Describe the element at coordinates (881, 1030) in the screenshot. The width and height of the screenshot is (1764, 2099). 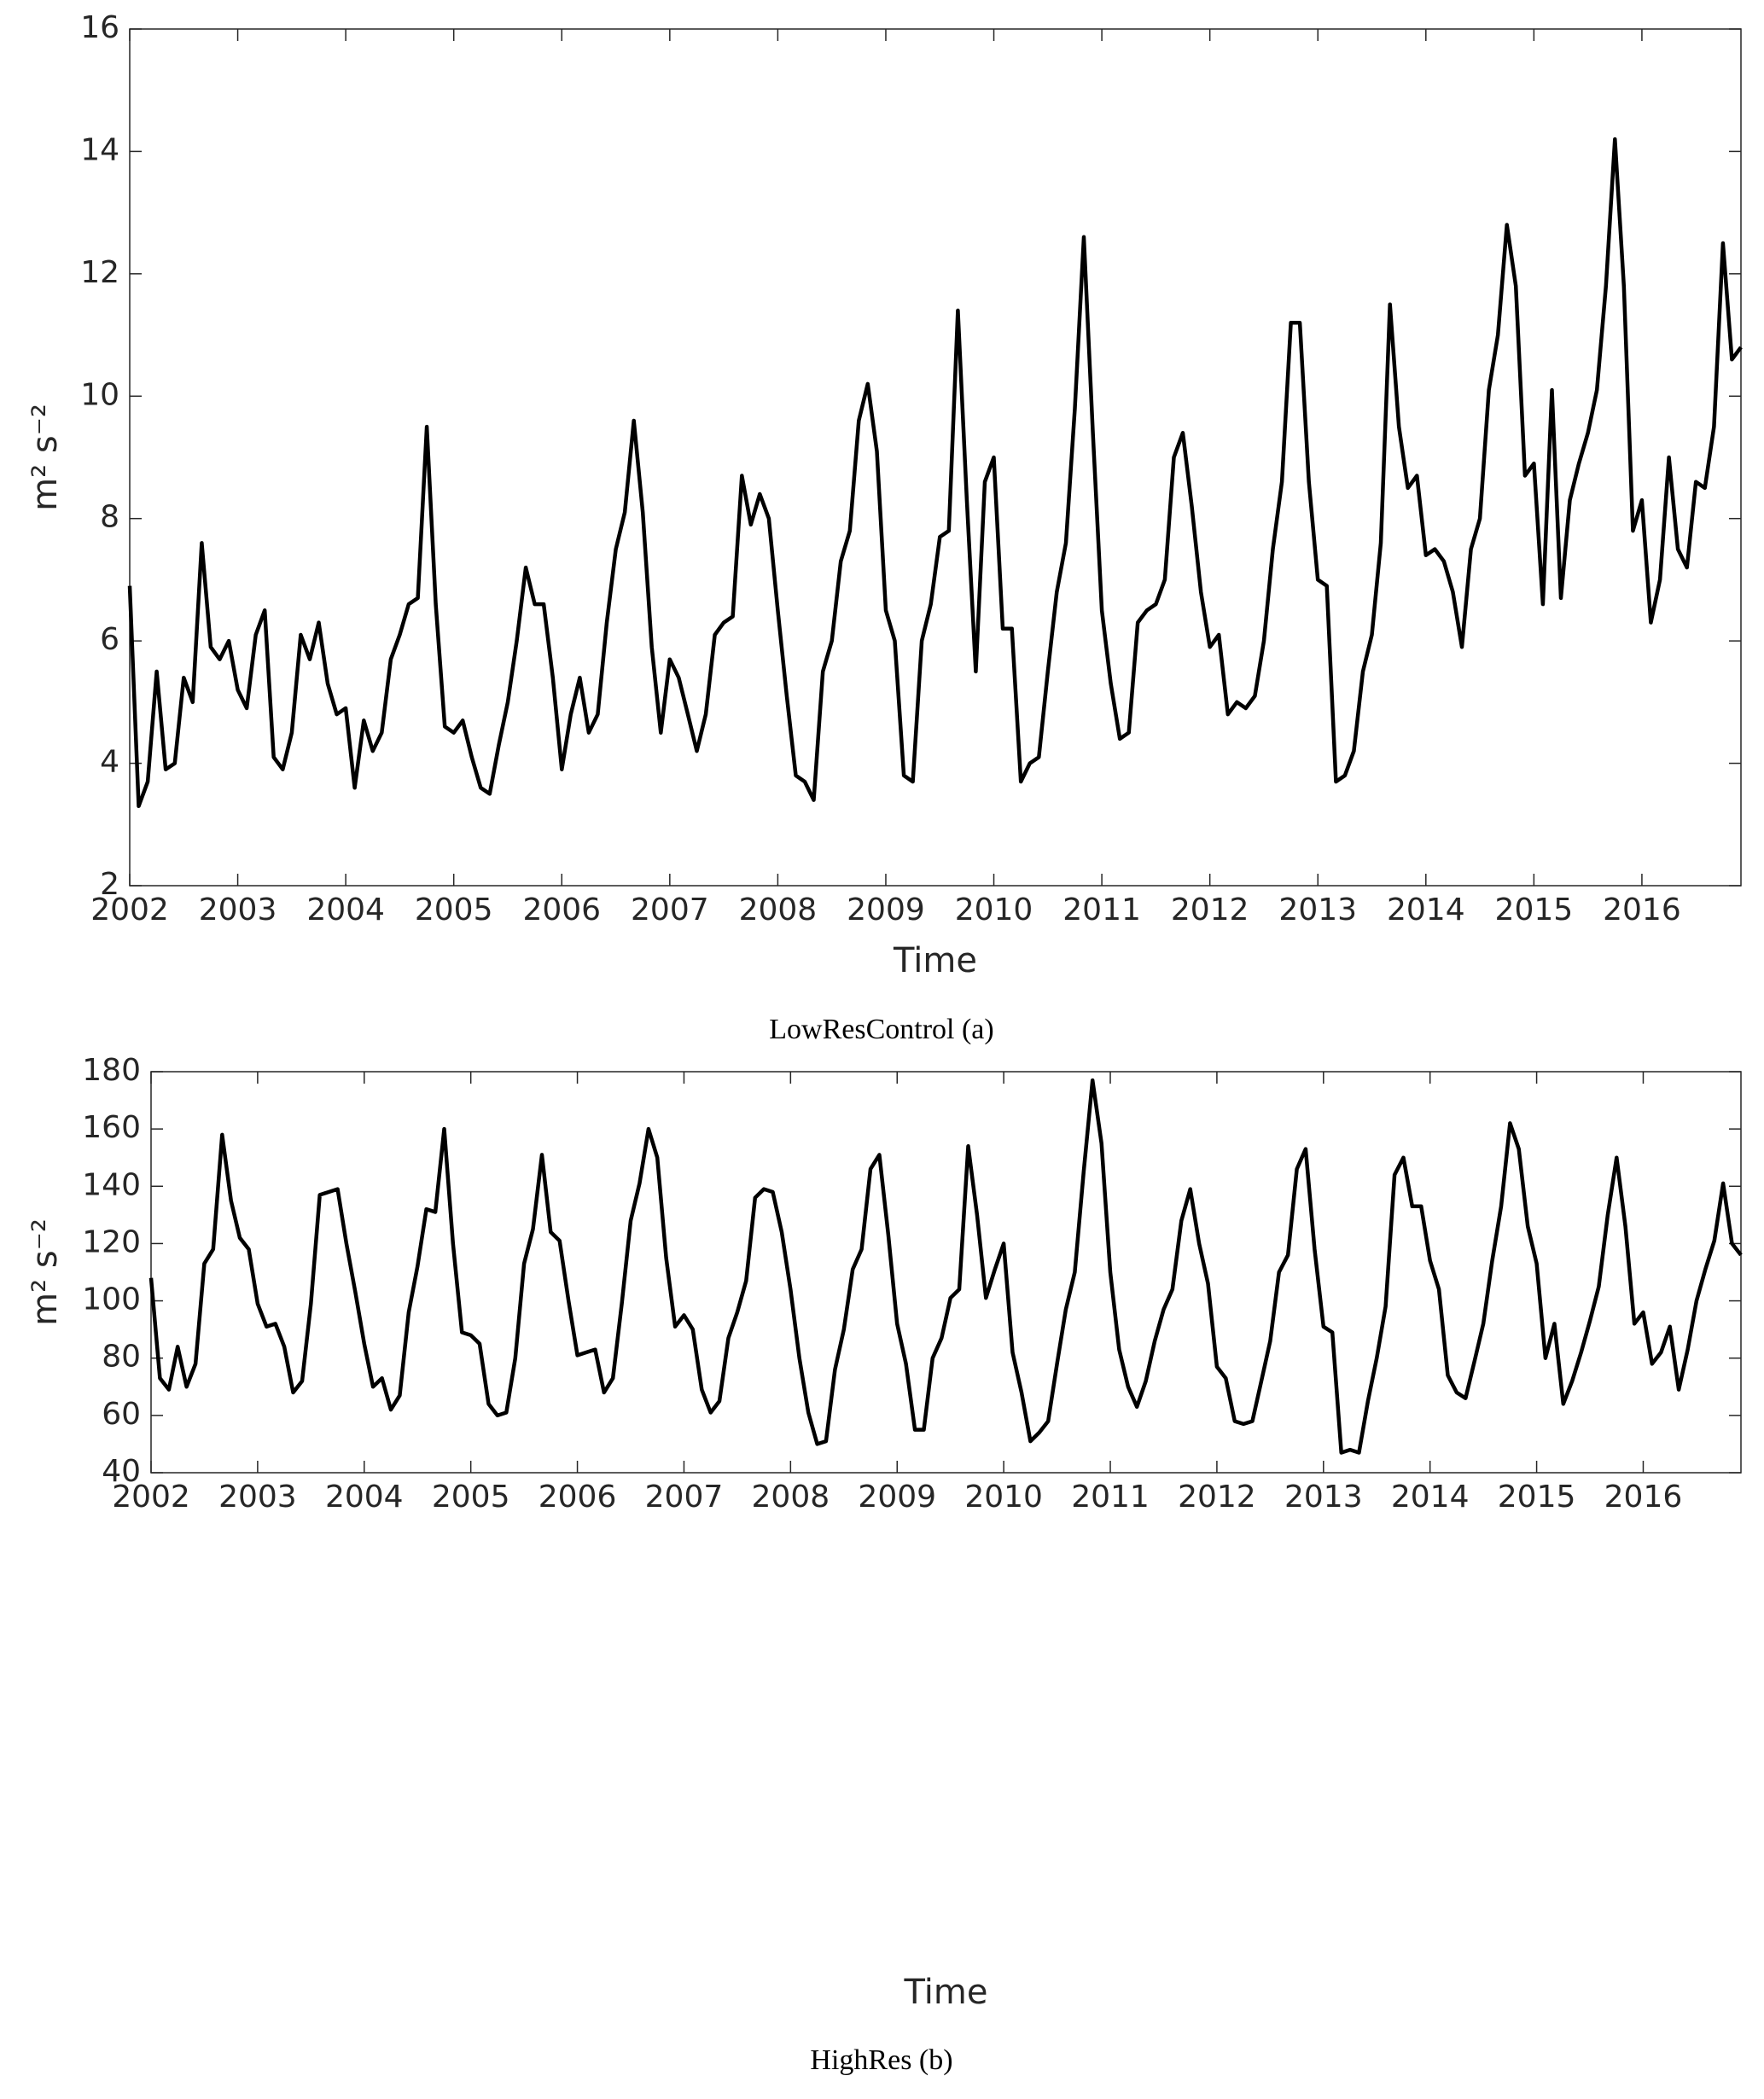
I see `caption: LowResControl (a)` at that location.